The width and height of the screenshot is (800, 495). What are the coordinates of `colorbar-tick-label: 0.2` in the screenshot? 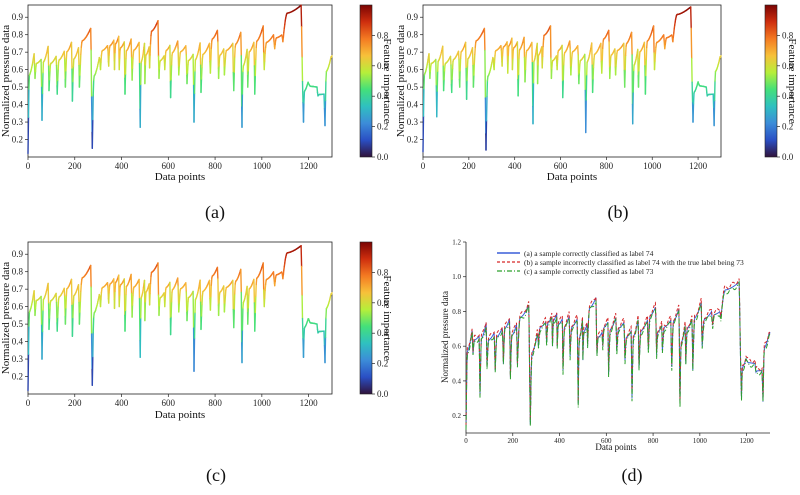 It's located at (787, 127).